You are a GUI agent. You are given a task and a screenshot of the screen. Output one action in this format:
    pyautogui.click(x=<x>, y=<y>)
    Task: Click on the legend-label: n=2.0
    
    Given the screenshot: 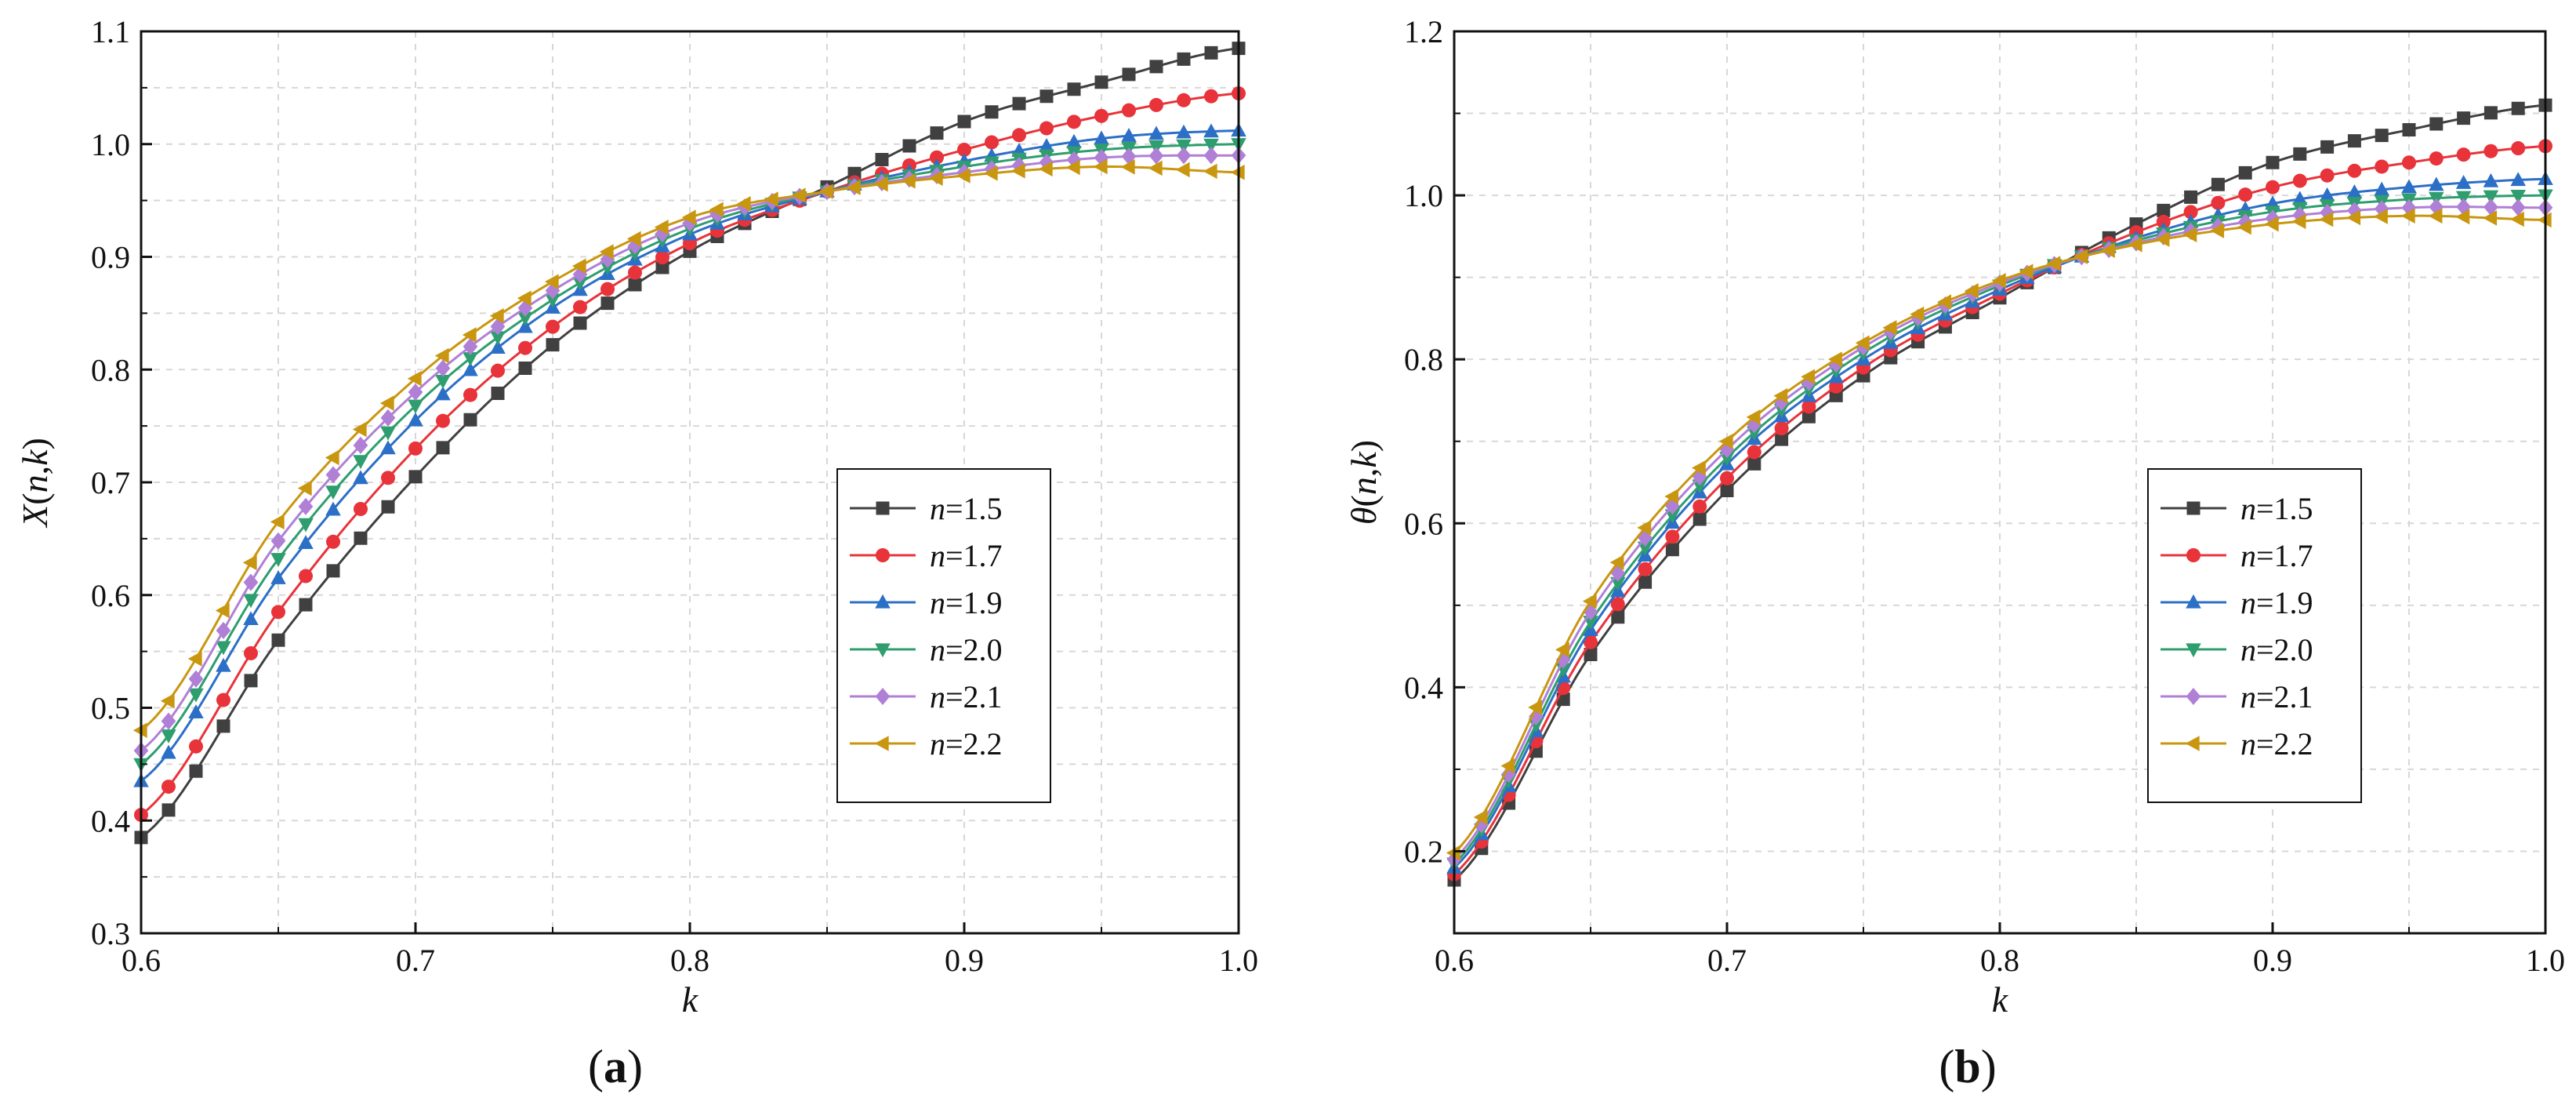 What is the action you would take?
    pyautogui.click(x=967, y=649)
    